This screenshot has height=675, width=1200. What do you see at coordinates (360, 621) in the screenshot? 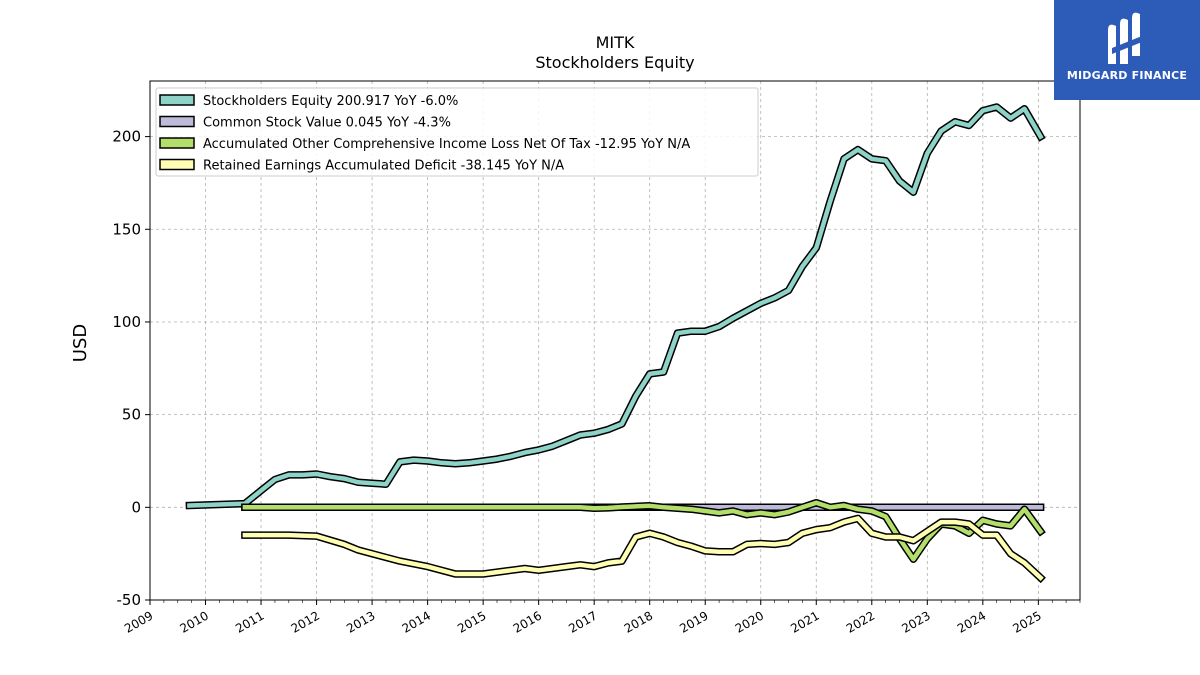
I see `x-tick-label: 2013` at bounding box center [360, 621].